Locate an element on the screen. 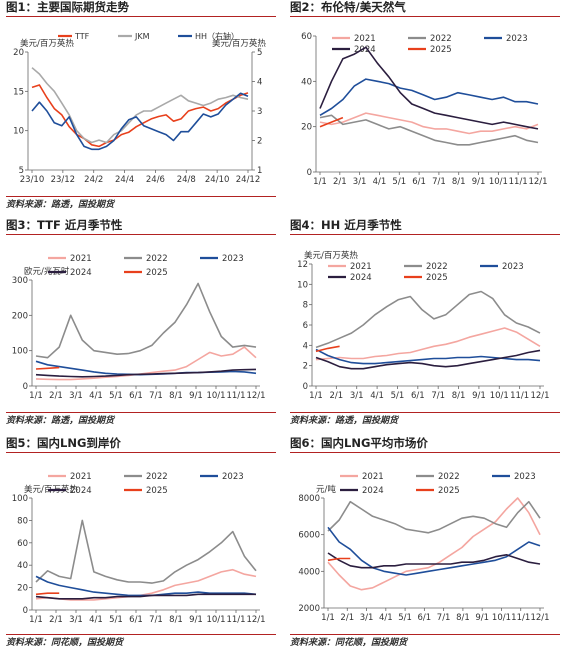 The height and width of the screenshot is (652, 564). y-tick-label: 40 is located at coordinates (306, 82).